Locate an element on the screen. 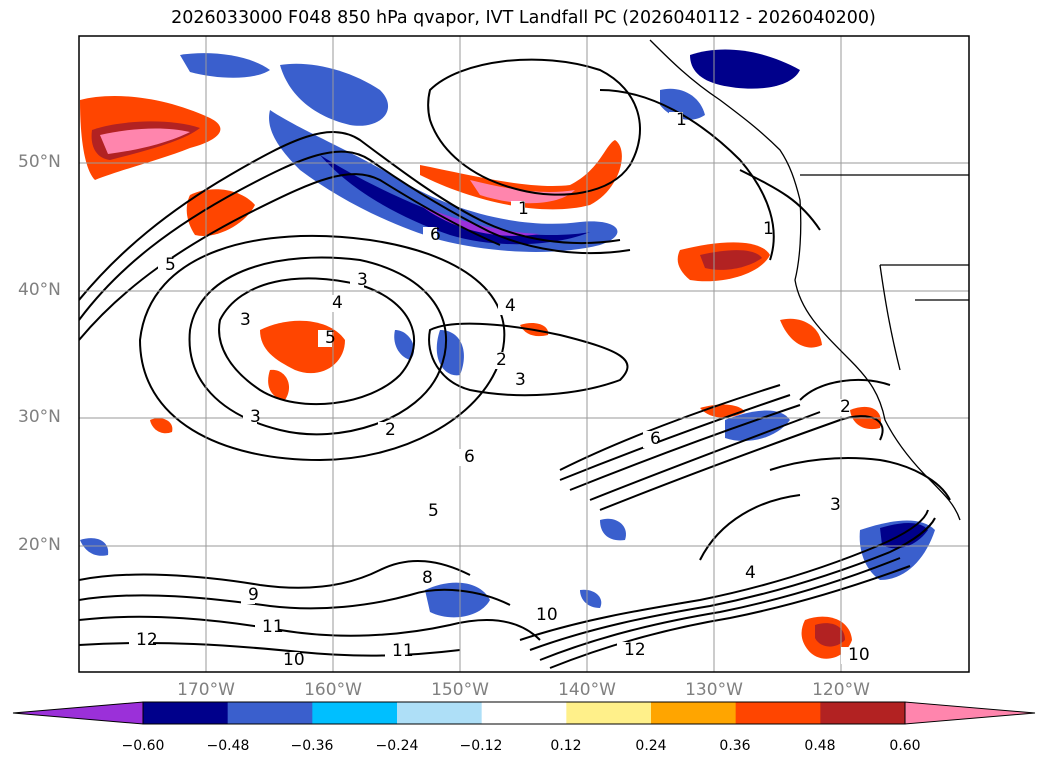  colorbar-tick-label: 0.24 is located at coordinates (651, 746).